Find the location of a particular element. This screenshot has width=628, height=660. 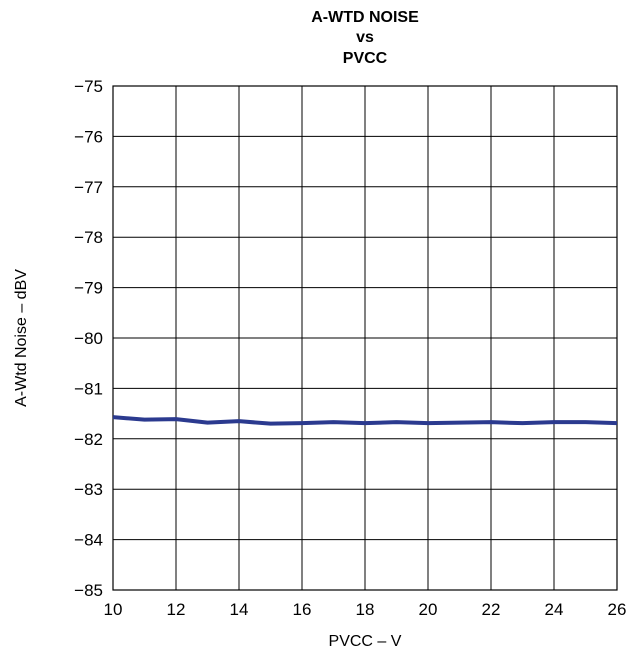

y-tick-label: −77 is located at coordinates (88, 187).